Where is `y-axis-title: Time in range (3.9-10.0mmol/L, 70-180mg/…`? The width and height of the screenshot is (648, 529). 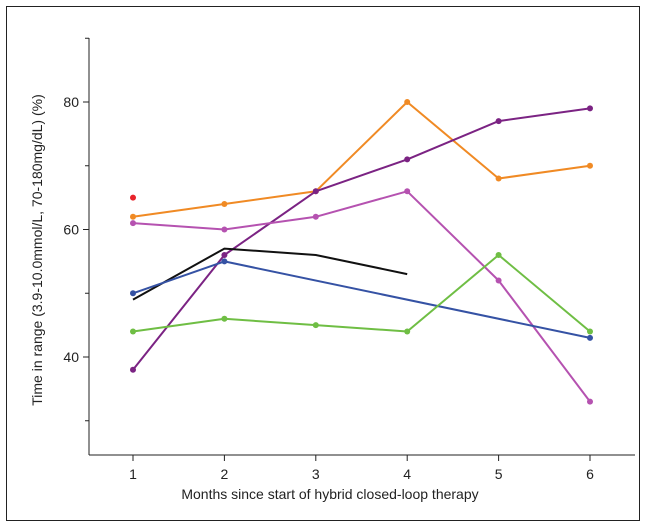 y-axis-title: Time in range (3.9-10.0mmol/L, 70-180mg/… is located at coordinates (37, 250).